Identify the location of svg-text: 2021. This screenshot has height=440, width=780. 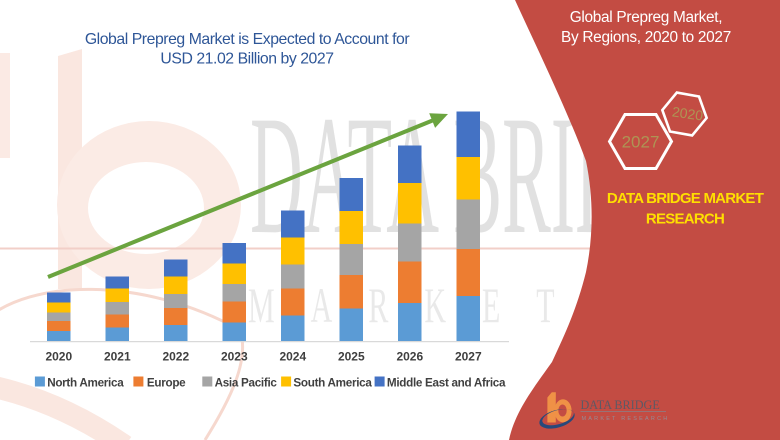
(117, 357).